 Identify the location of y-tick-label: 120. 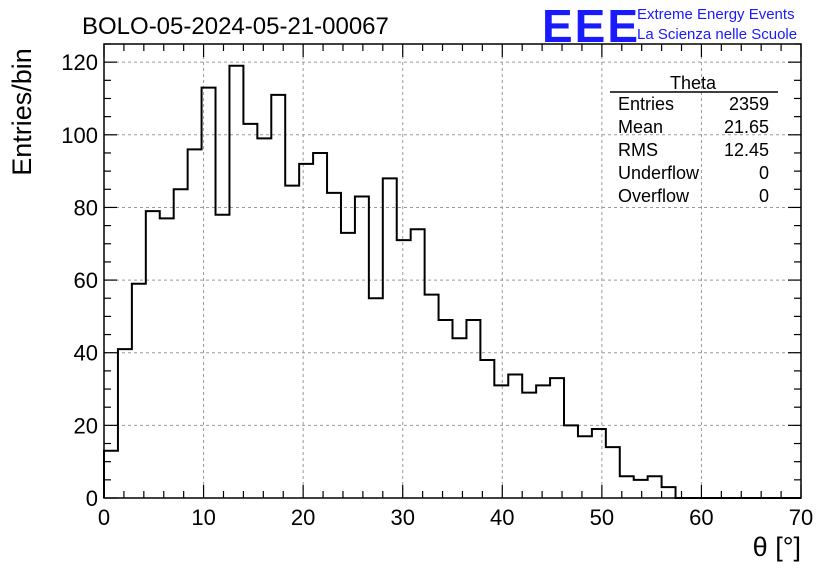
(79, 62).